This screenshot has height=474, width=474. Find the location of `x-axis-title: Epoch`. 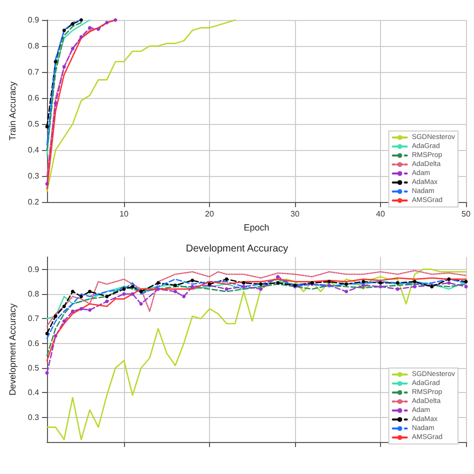

x-axis-title: Epoch is located at coordinates (257, 227).